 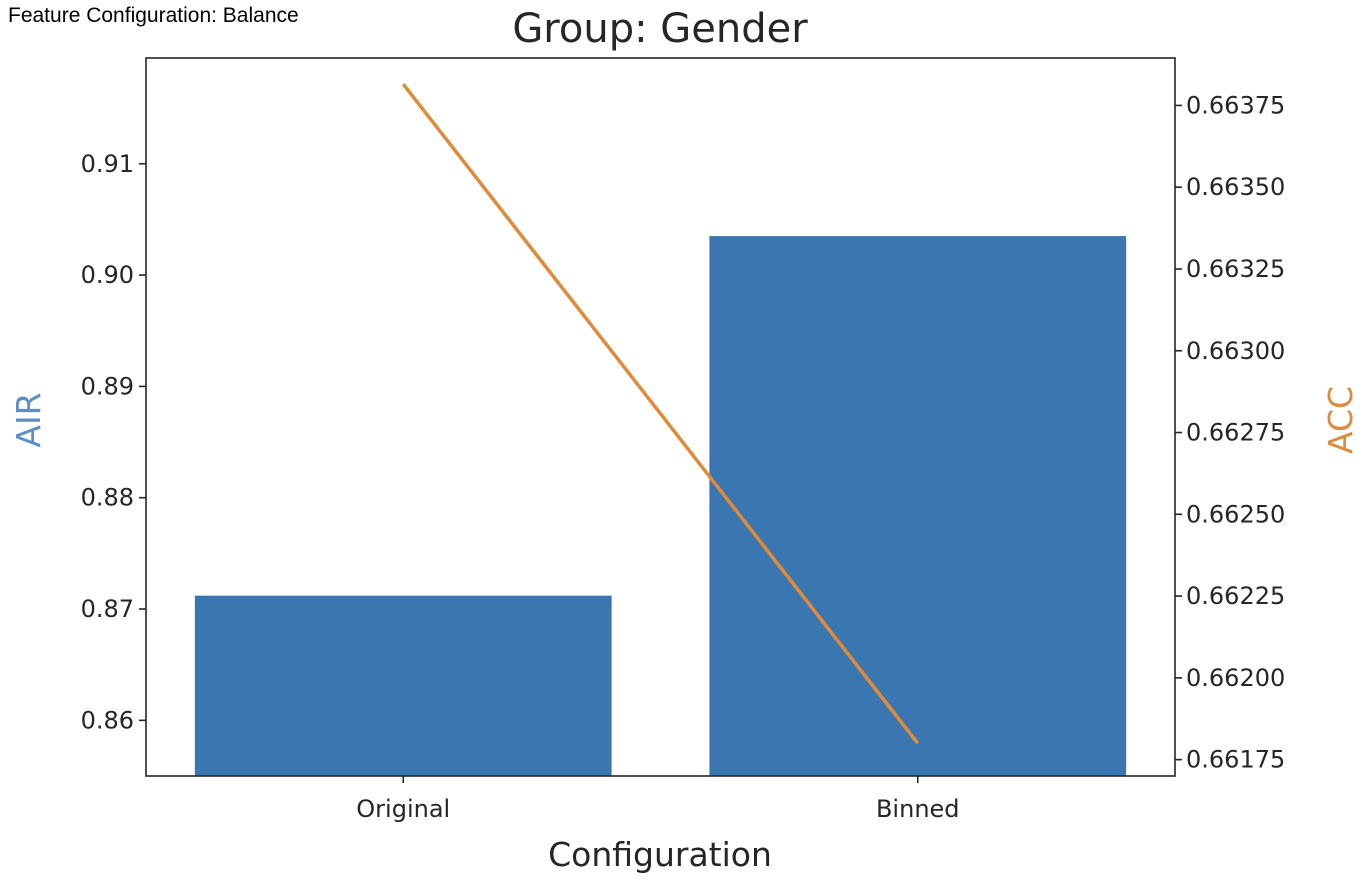 What do you see at coordinates (153, 15) in the screenshot?
I see `figure-caption: Feature Configuration: Balance` at bounding box center [153, 15].